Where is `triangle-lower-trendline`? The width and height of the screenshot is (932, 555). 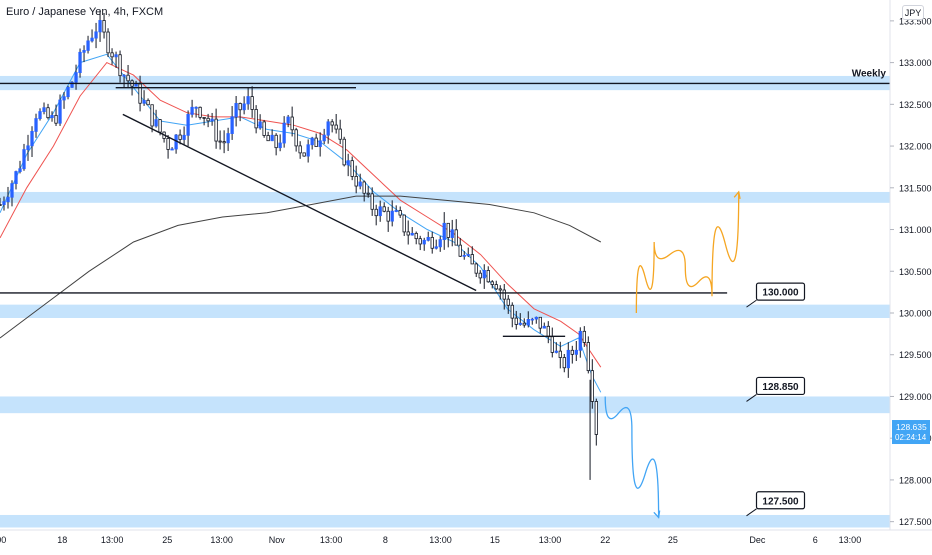 triangle-lower-trendline is located at coordinates (299, 202).